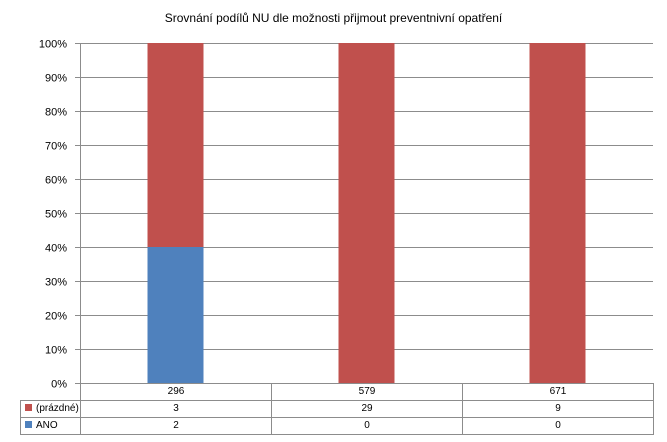  What do you see at coordinates (56, 283) in the screenshot?
I see `y-tick-label: 30%` at bounding box center [56, 283].